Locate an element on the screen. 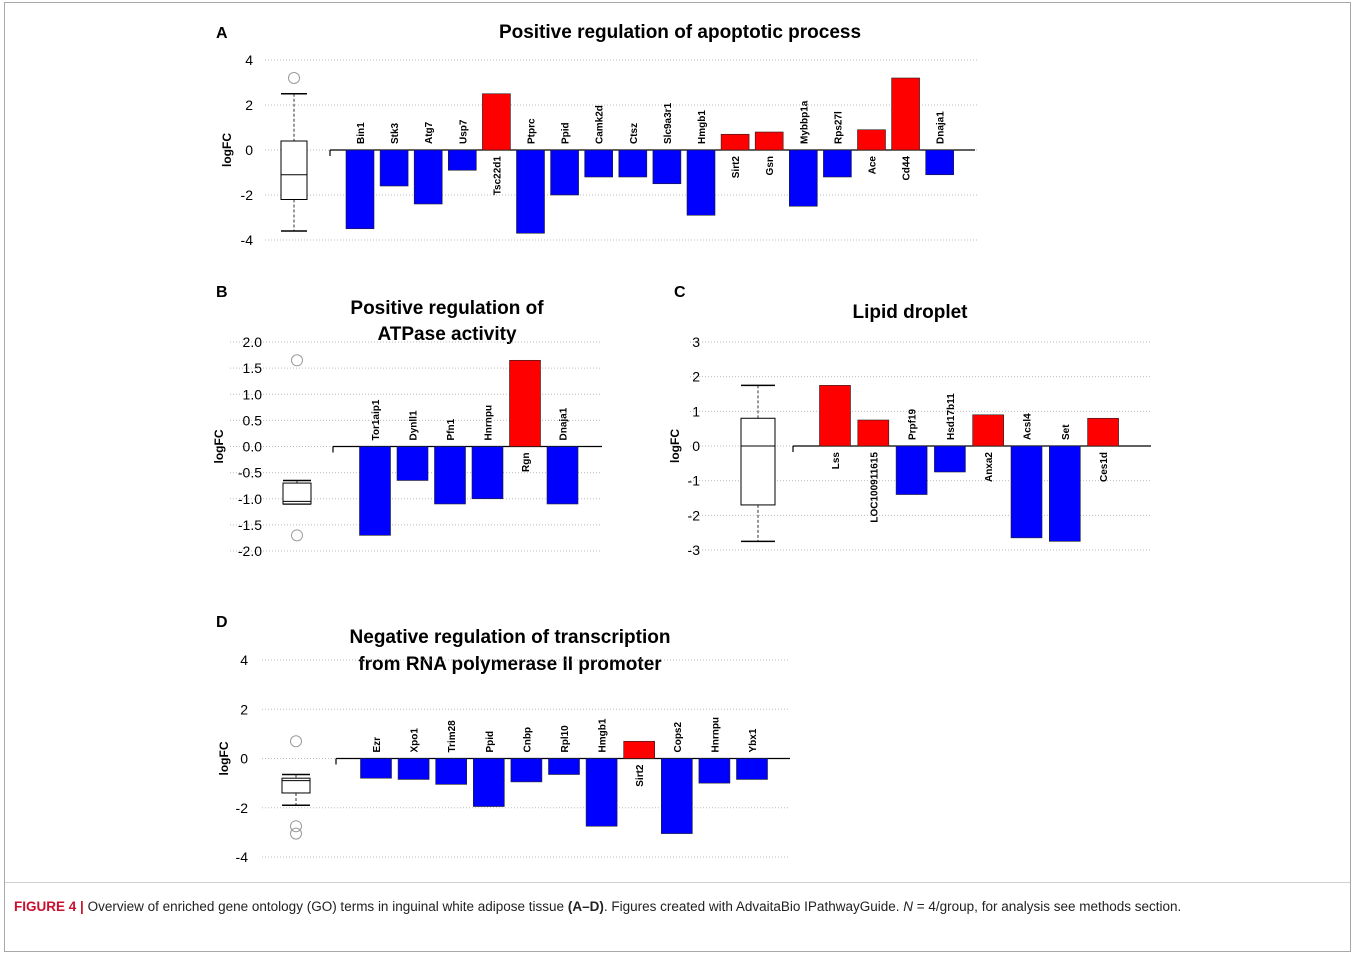 The width and height of the screenshot is (1357, 957). gene-label: Set is located at coordinates (1066, 432).